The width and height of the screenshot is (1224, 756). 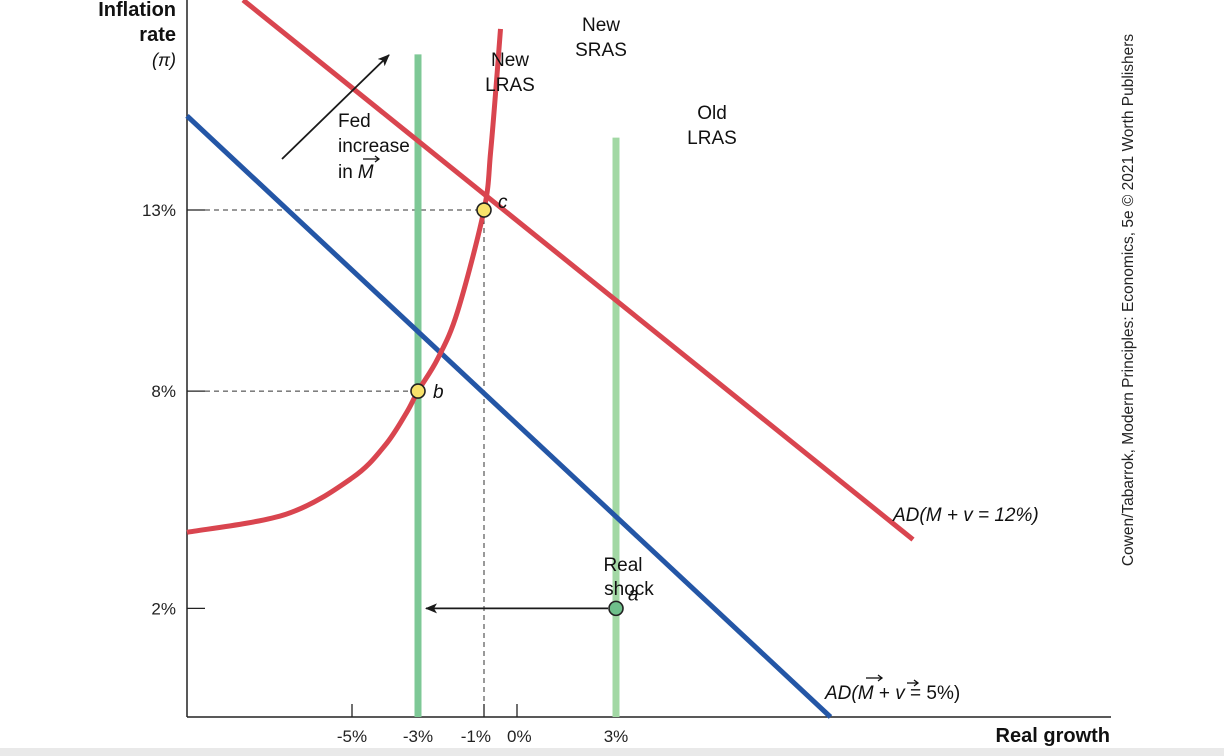 What do you see at coordinates (163, 608) in the screenshot?
I see `y-tick-label: 2%` at bounding box center [163, 608].